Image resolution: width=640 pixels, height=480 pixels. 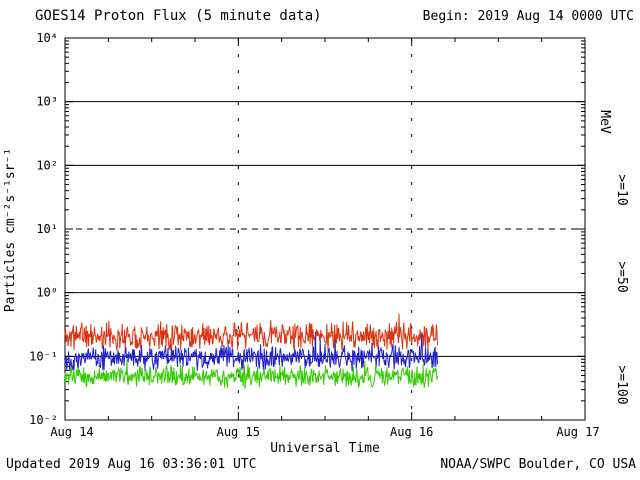 What do you see at coordinates (43, 420) in the screenshot?
I see `y-tick-label: 10⁻²` at bounding box center [43, 420].